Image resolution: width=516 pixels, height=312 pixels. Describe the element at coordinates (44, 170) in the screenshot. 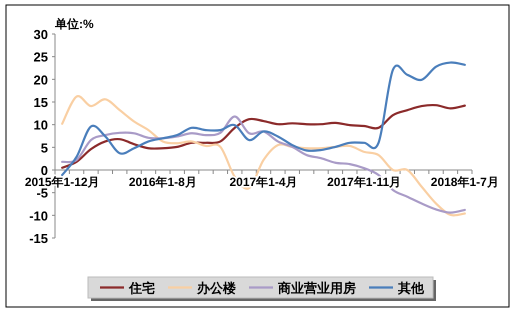

I see `y-tick-label: 0` at that location.